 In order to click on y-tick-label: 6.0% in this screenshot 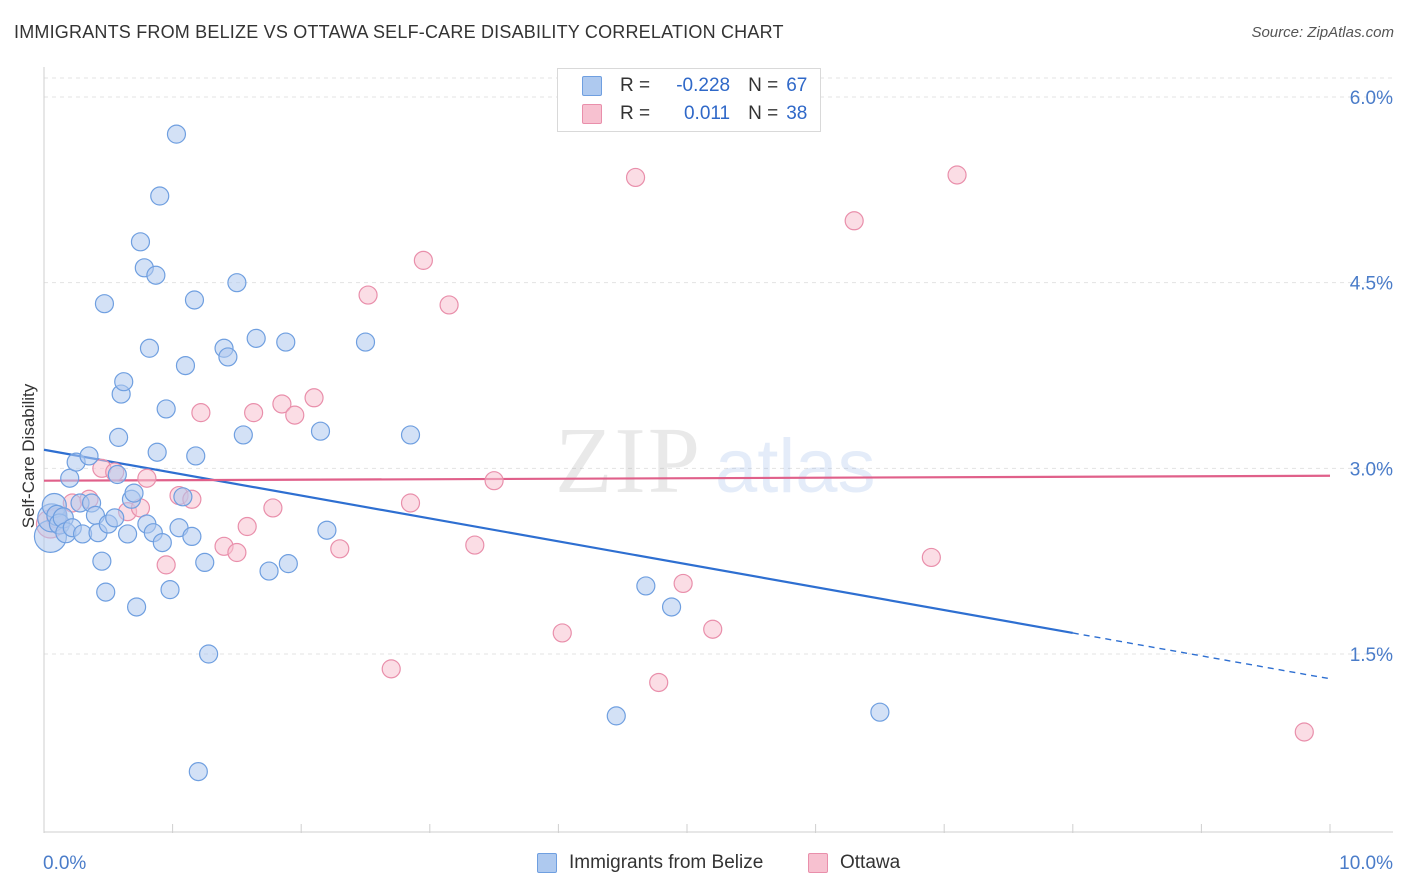, I will do `click(1371, 98)`.